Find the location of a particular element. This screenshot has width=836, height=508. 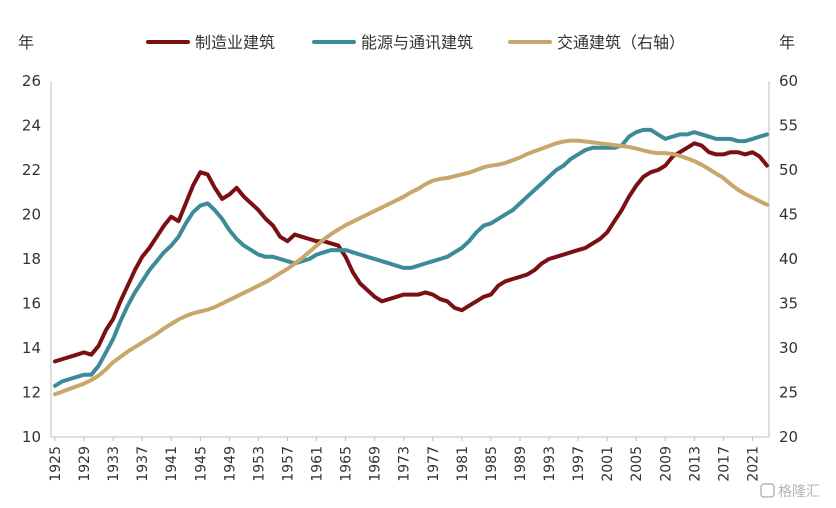

x-tick-label: 1949 is located at coordinates (230, 464).